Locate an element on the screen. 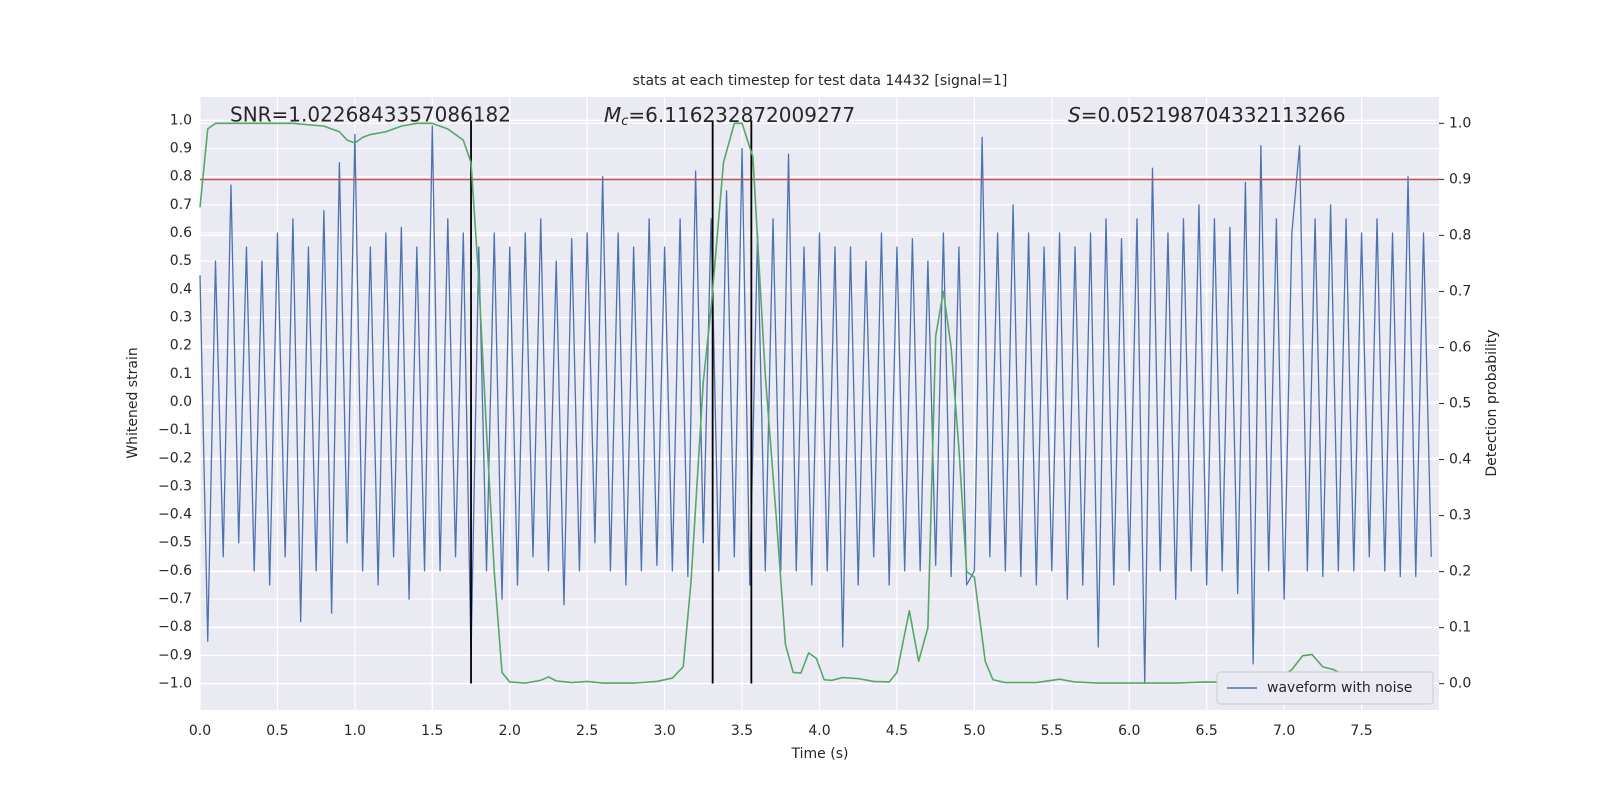  y-tick-label: 0.0 is located at coordinates (181, 402).